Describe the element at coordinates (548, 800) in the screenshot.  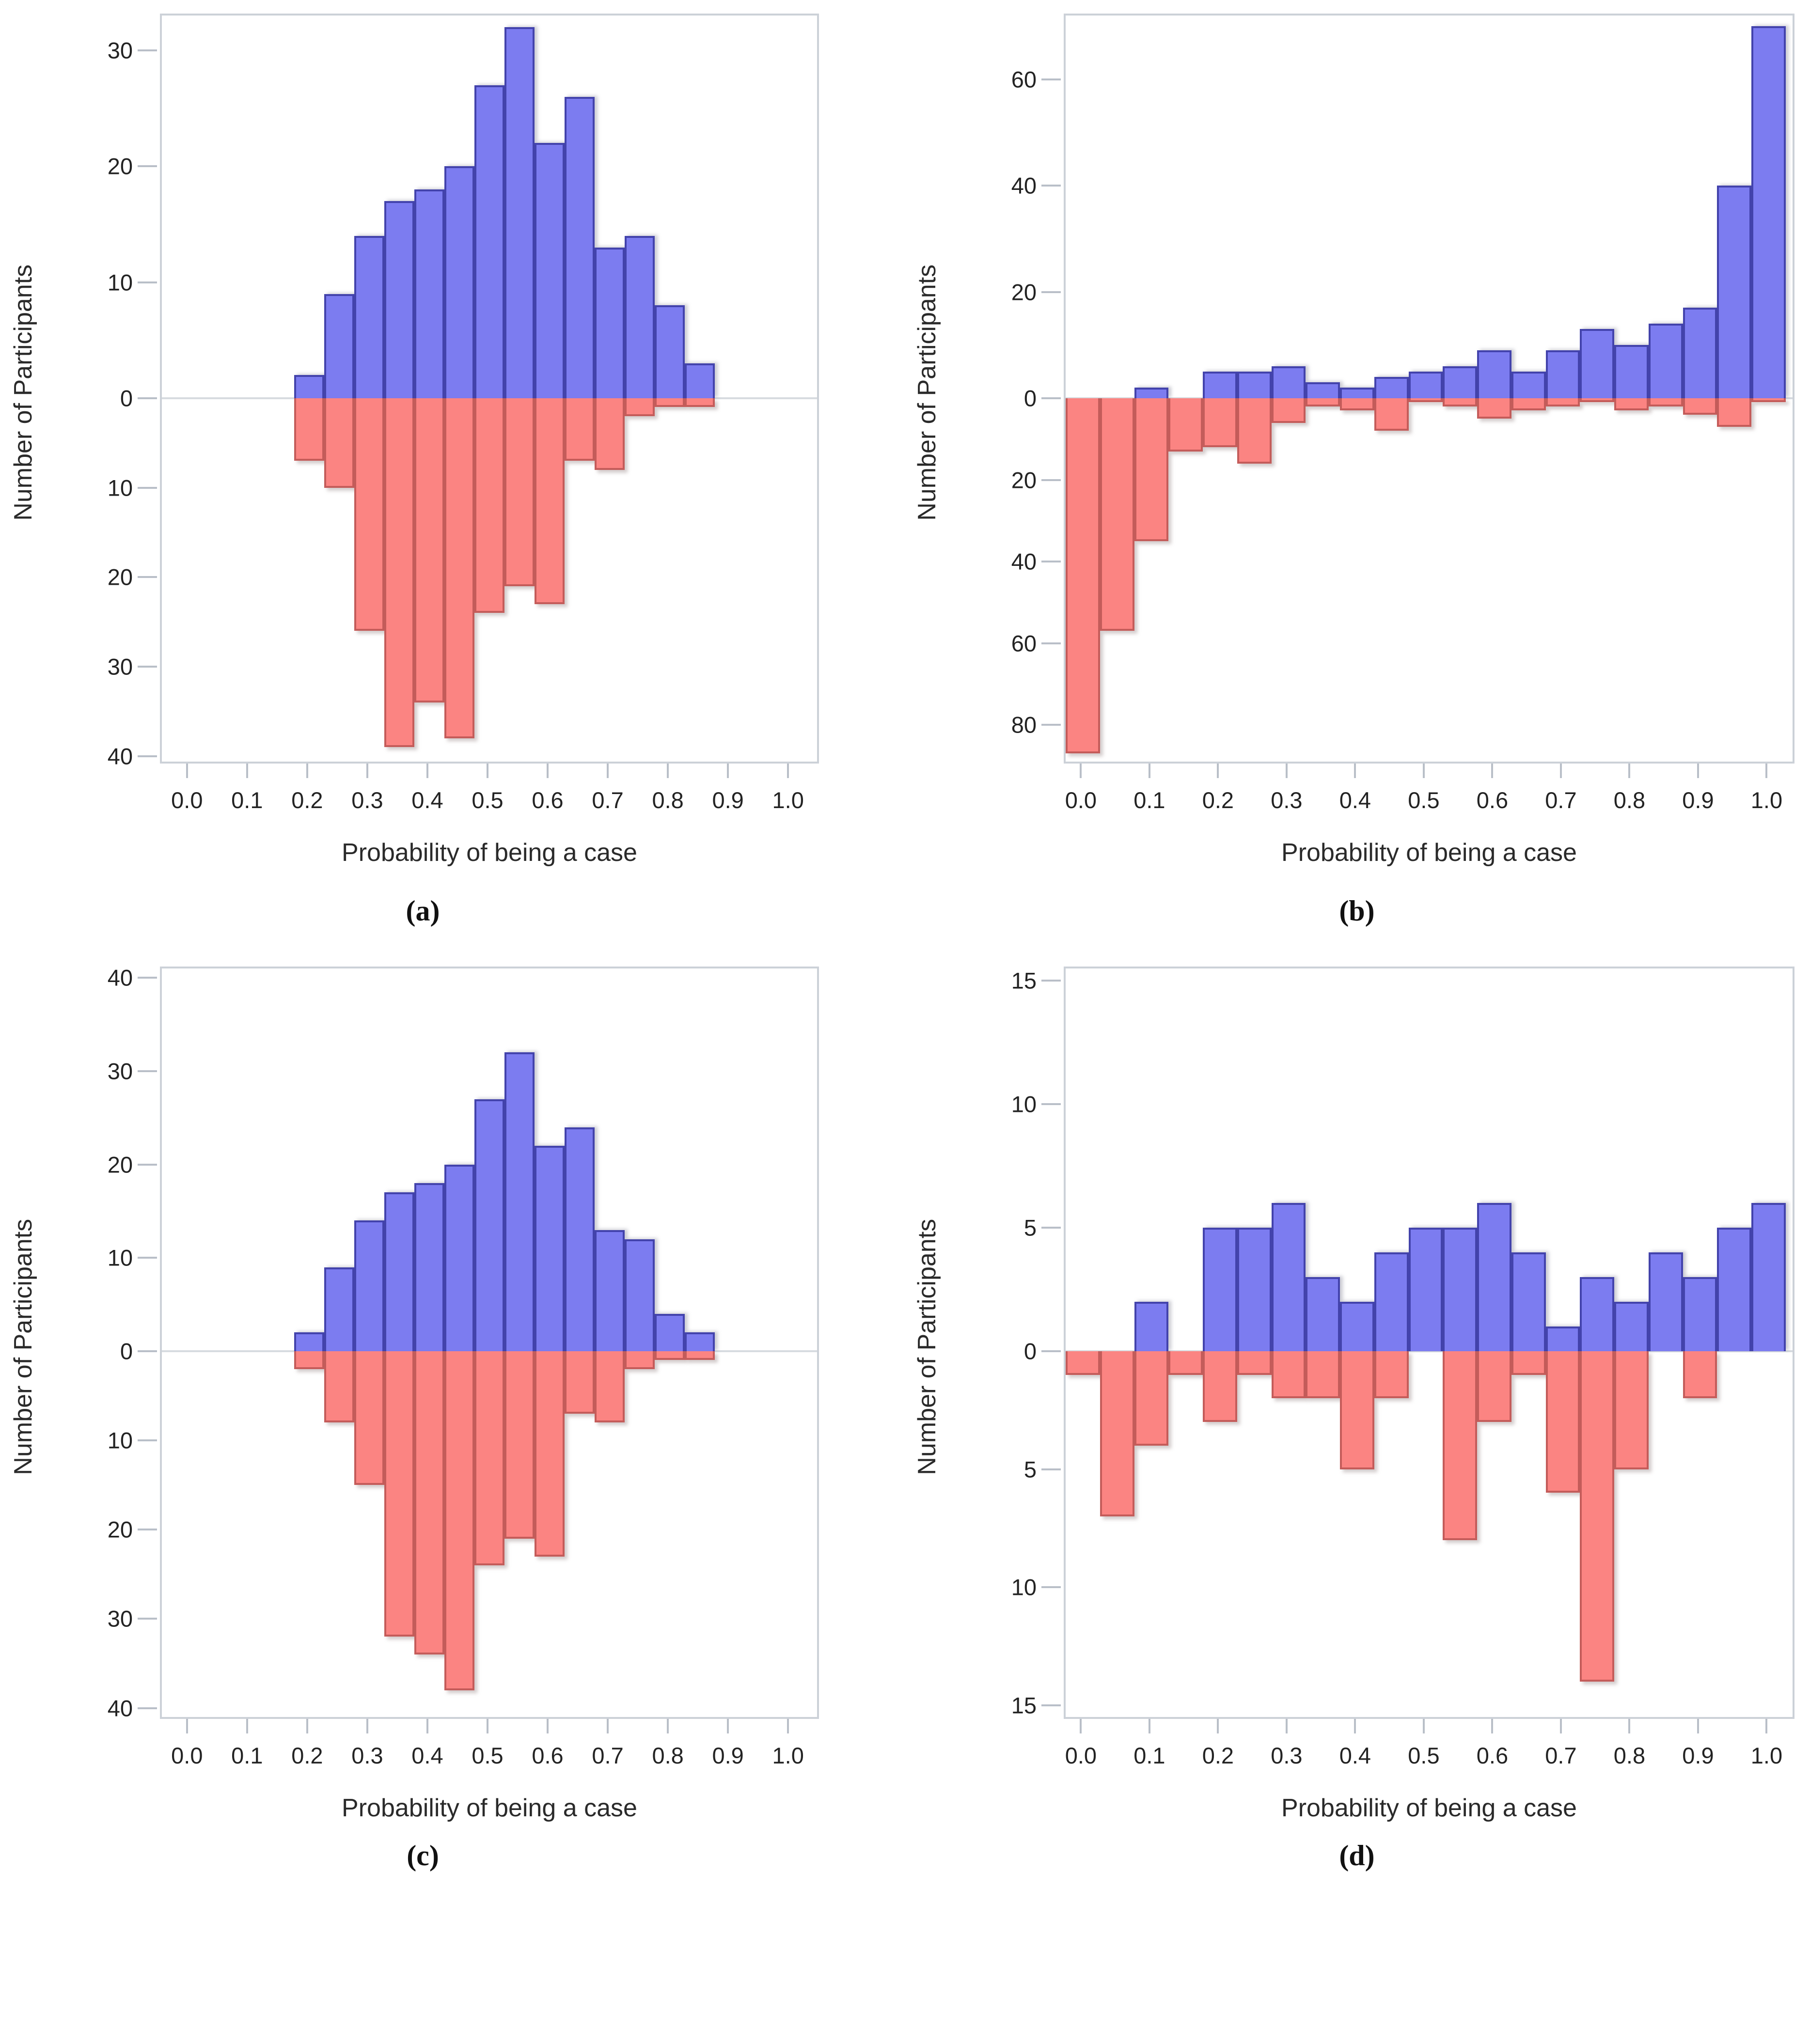
I see `x-tick-label: 0.6` at that location.